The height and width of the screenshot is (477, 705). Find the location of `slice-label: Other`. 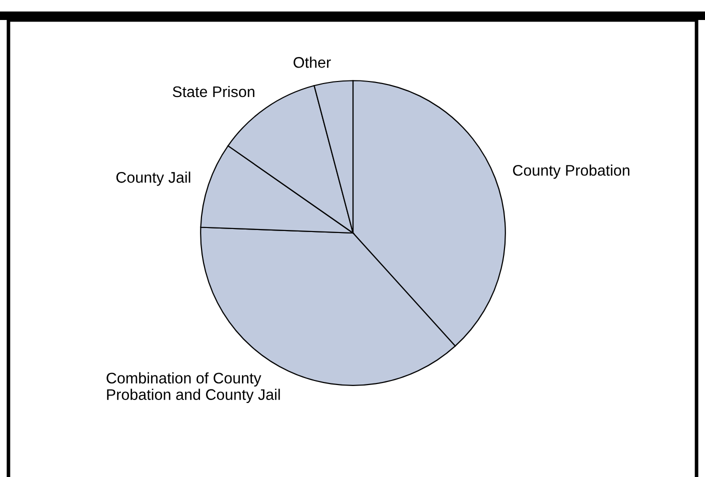

slice-label: Other is located at coordinates (312, 62).